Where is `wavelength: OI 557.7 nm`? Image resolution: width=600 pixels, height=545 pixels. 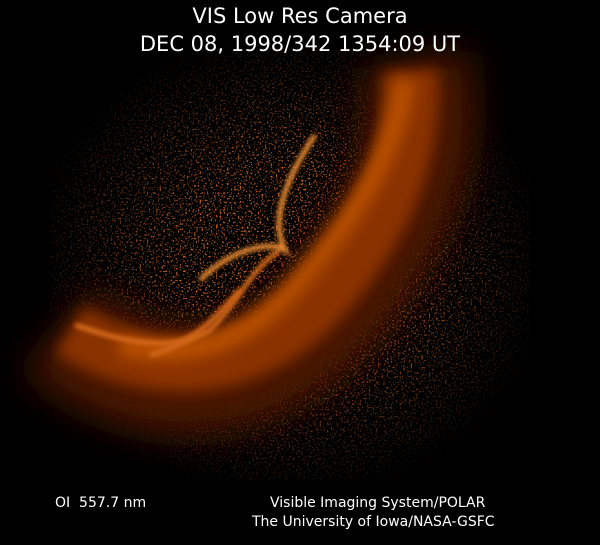 wavelength: OI 557.7 nm is located at coordinates (101, 503).